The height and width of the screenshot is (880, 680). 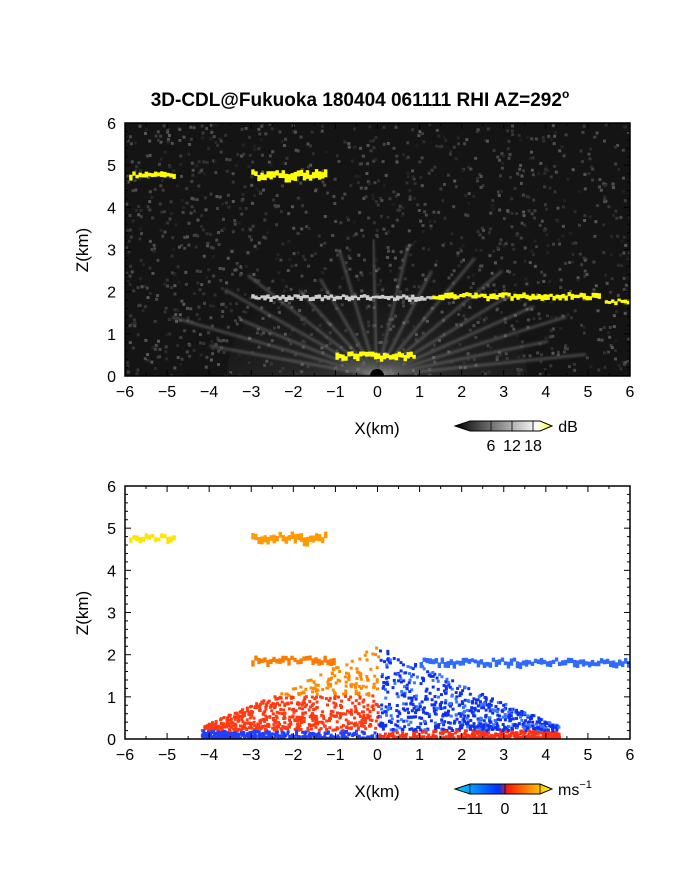 I want to click on x-tick-label: 2, so click(x=461, y=755).